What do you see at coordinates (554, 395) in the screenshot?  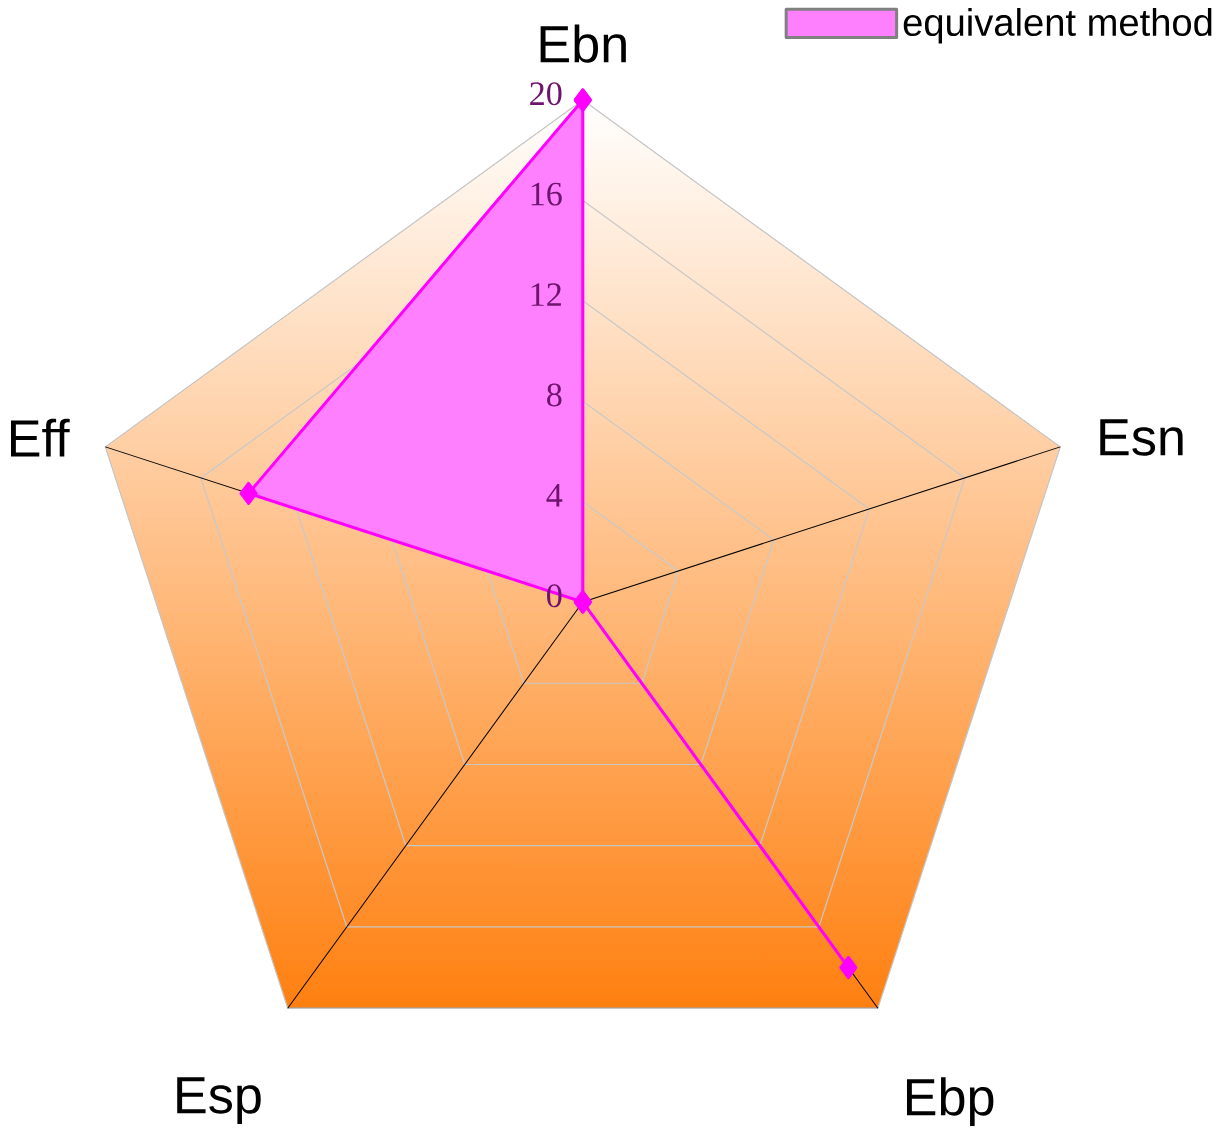 I see `y-tick-label: 8` at bounding box center [554, 395].